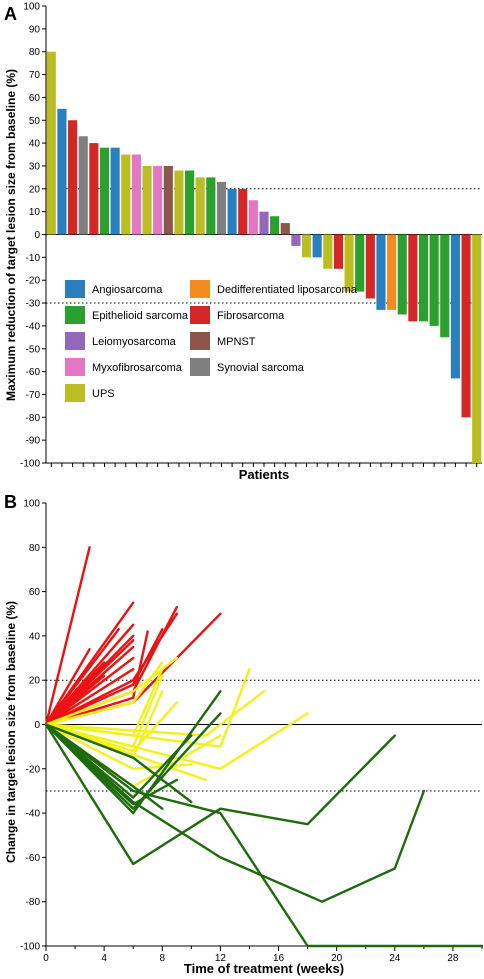 This screenshot has width=484, height=979. I want to click on panel-a-y-tick-label: 50, so click(35, 121).